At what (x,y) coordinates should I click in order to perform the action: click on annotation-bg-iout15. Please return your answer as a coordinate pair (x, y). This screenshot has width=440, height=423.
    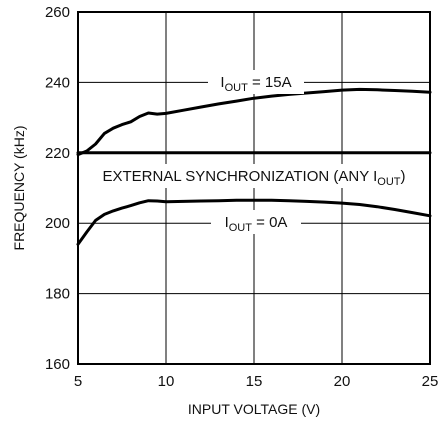
    Looking at the image, I should click on (256, 82).